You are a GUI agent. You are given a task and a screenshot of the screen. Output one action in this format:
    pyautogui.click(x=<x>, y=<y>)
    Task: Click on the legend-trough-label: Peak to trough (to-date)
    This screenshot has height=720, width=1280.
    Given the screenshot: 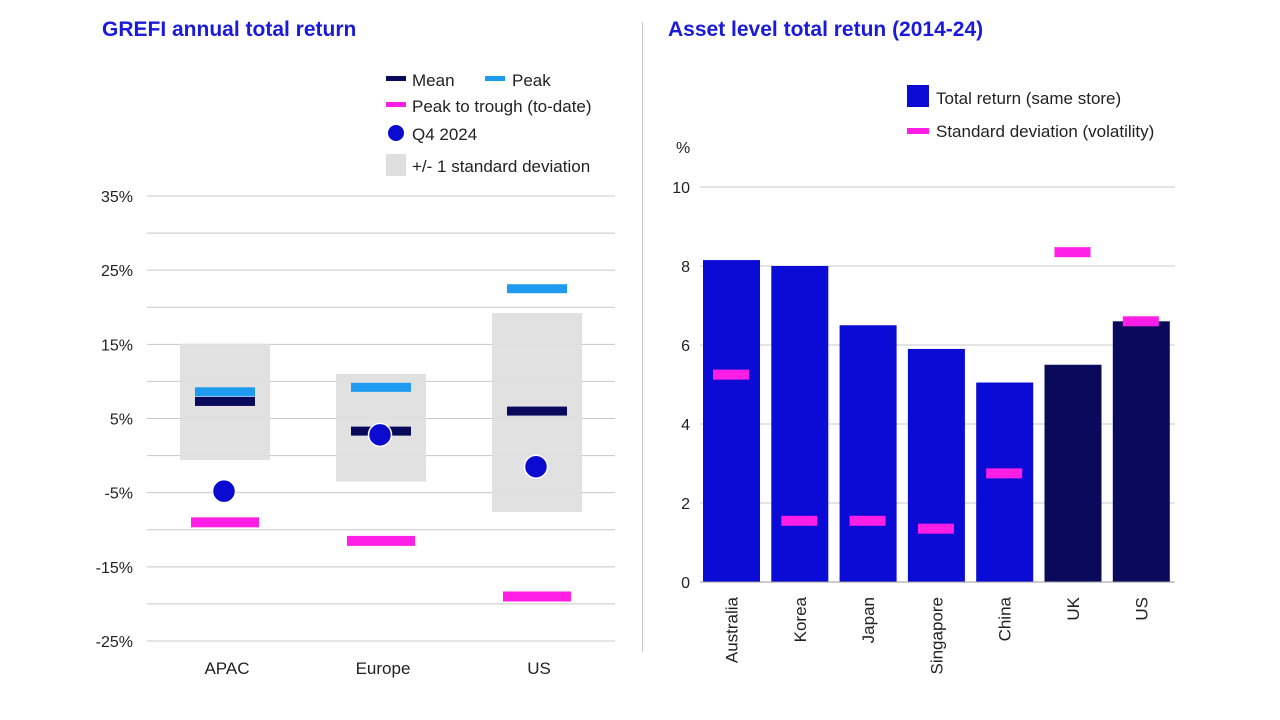 What is the action you would take?
    pyautogui.click(x=502, y=106)
    